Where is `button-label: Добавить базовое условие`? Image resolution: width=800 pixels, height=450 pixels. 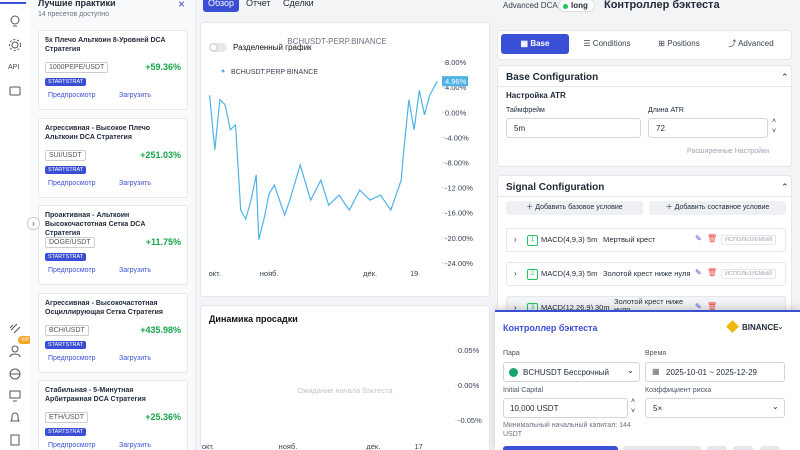 button-label: Добавить базовое условие is located at coordinates (579, 207).